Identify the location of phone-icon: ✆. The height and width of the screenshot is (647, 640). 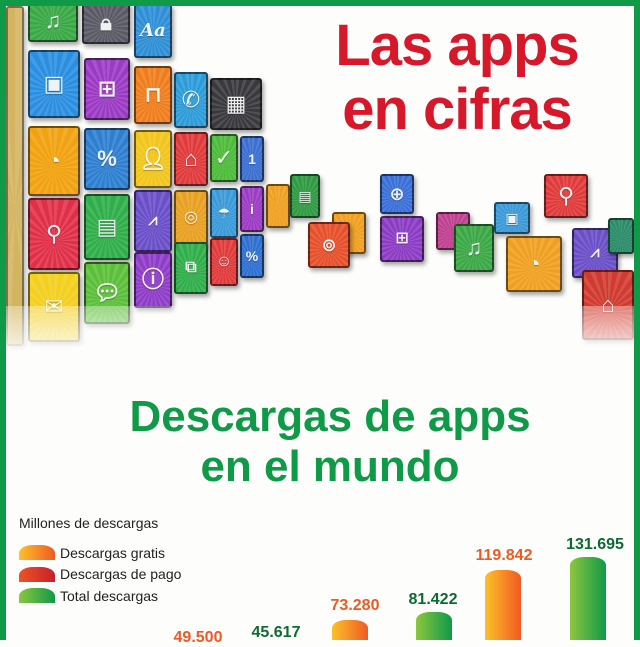
(191, 100).